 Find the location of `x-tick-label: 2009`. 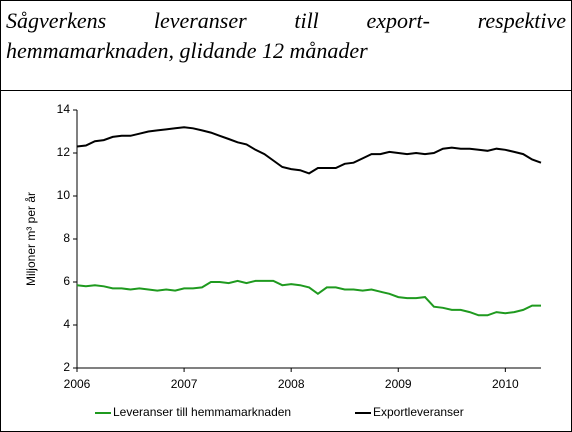

x-tick-label: 2009 is located at coordinates (398, 384).